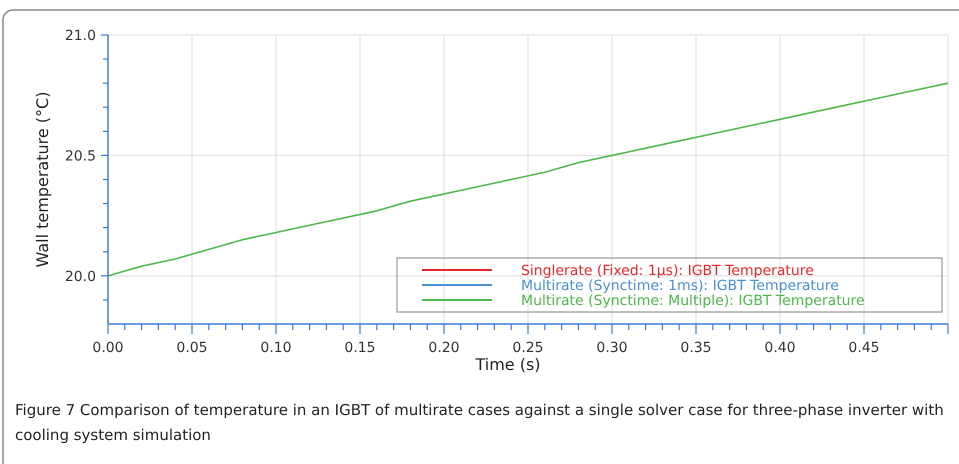 Image resolution: width=959 pixels, height=464 pixels. What do you see at coordinates (80, 156) in the screenshot?
I see `y-tick-label: 20.5` at bounding box center [80, 156].